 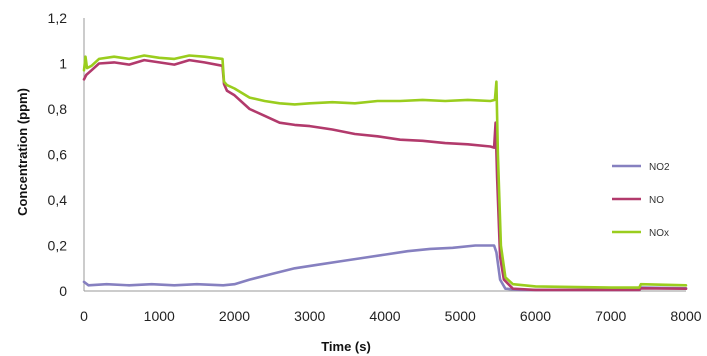 What do you see at coordinates (656, 200) in the screenshot?
I see `legend-label: NO` at bounding box center [656, 200].